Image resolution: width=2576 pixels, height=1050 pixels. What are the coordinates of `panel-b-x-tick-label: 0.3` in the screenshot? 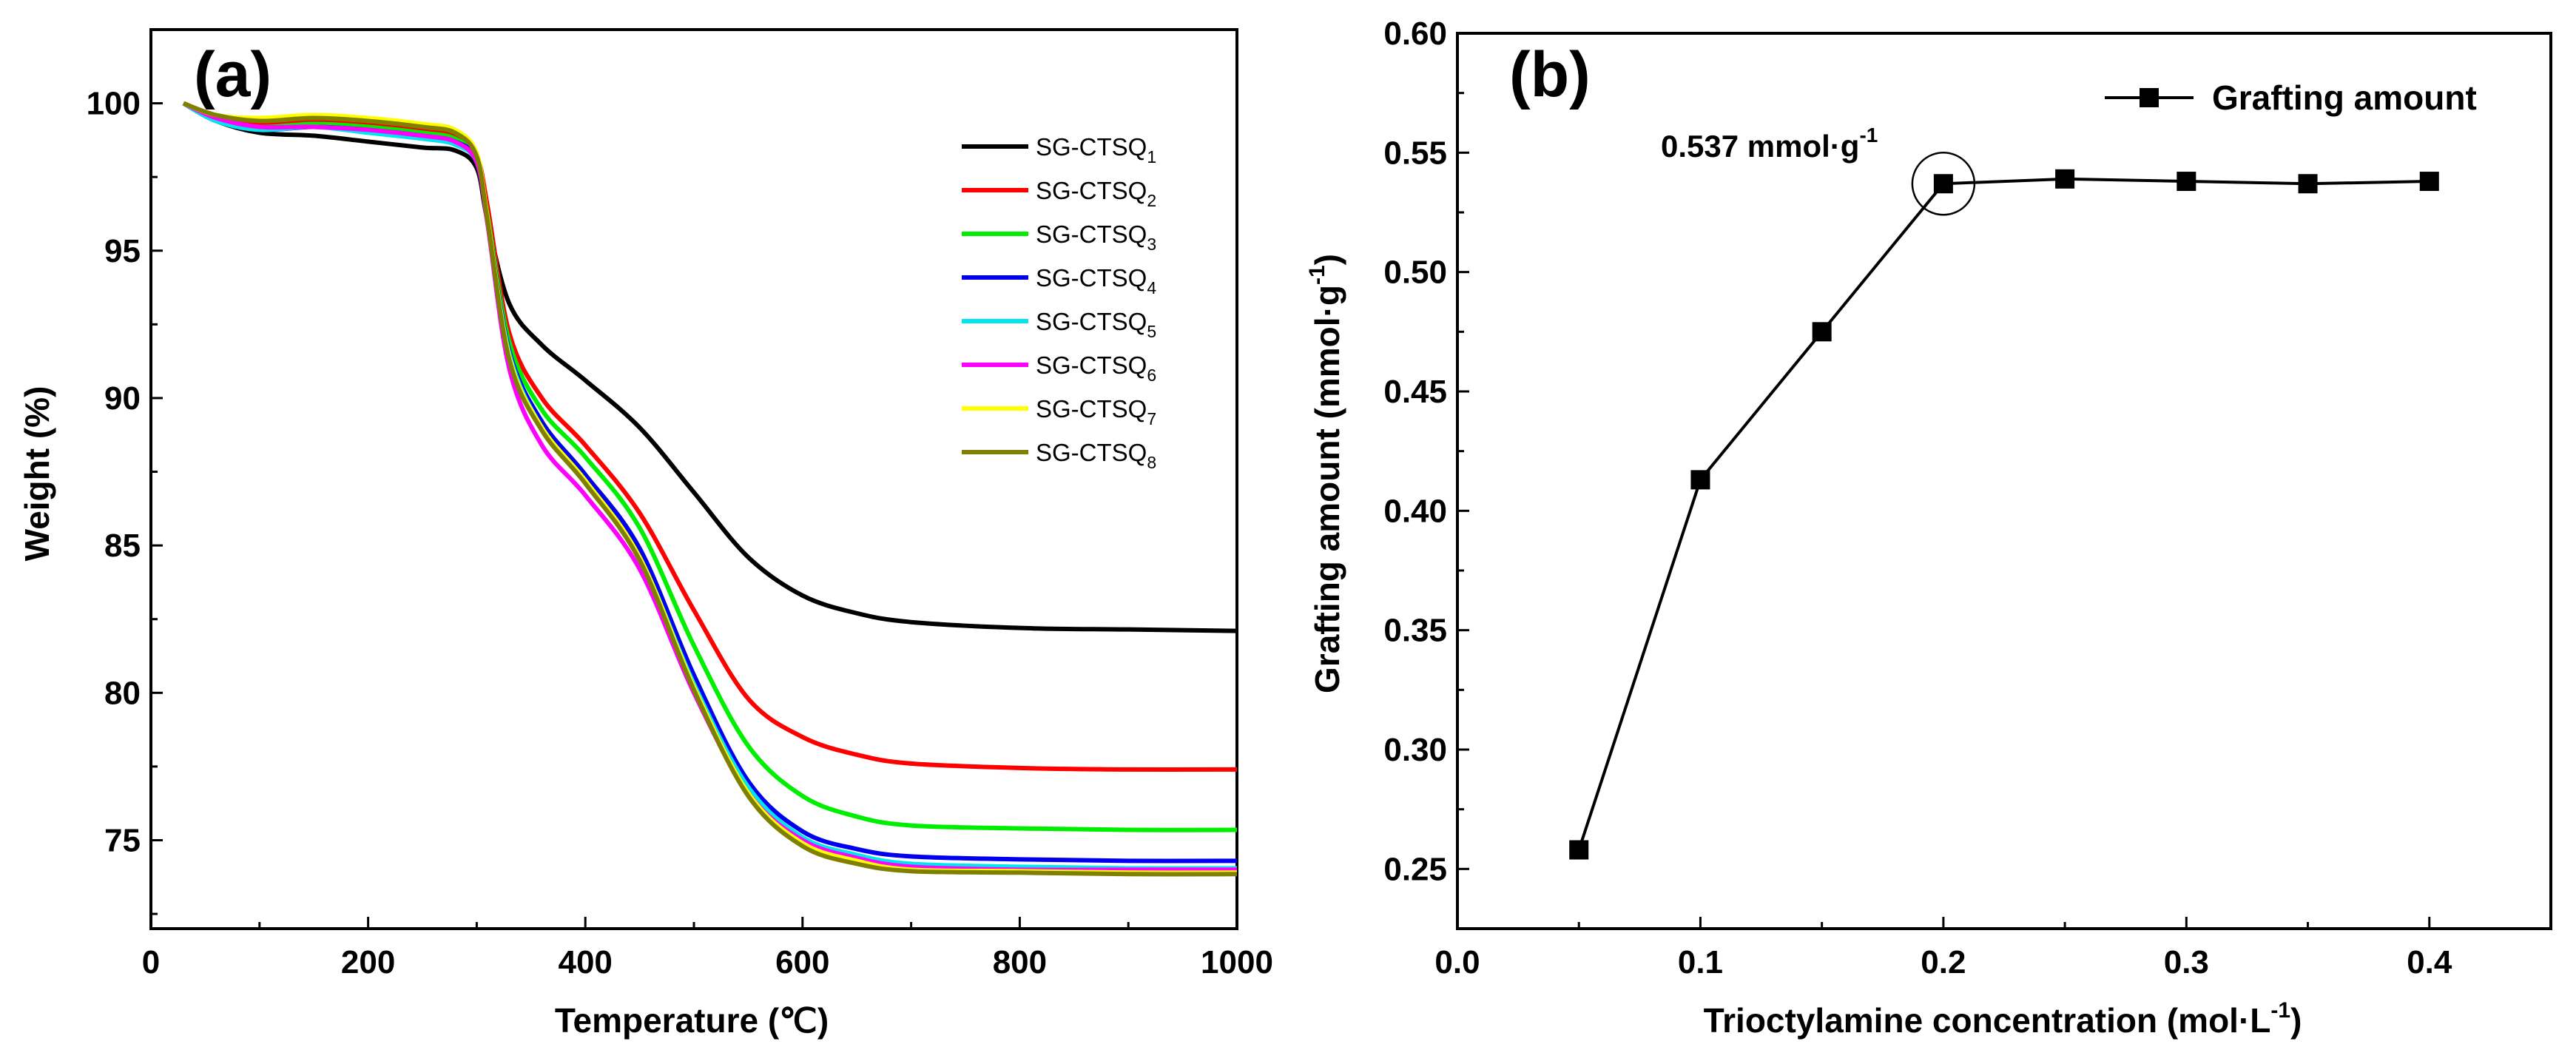 It's located at (2186, 962).